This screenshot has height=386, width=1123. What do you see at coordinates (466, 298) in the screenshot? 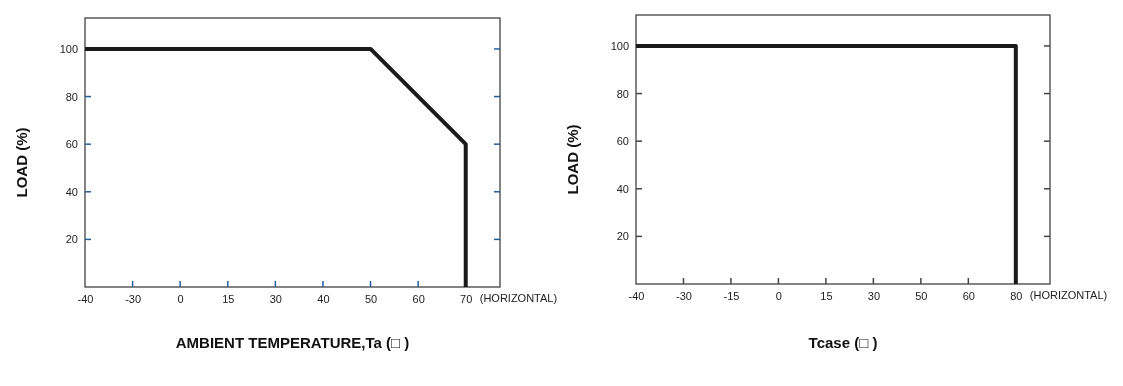
I see `x-tick-label: 70` at bounding box center [466, 298].